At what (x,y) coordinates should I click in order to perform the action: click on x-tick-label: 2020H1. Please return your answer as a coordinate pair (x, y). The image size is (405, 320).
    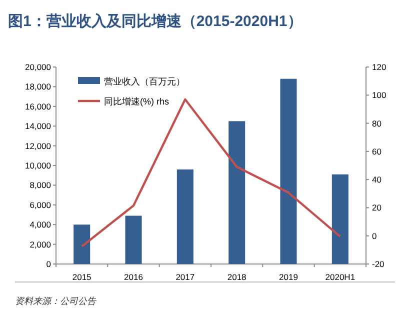
    Looking at the image, I should click on (340, 277).